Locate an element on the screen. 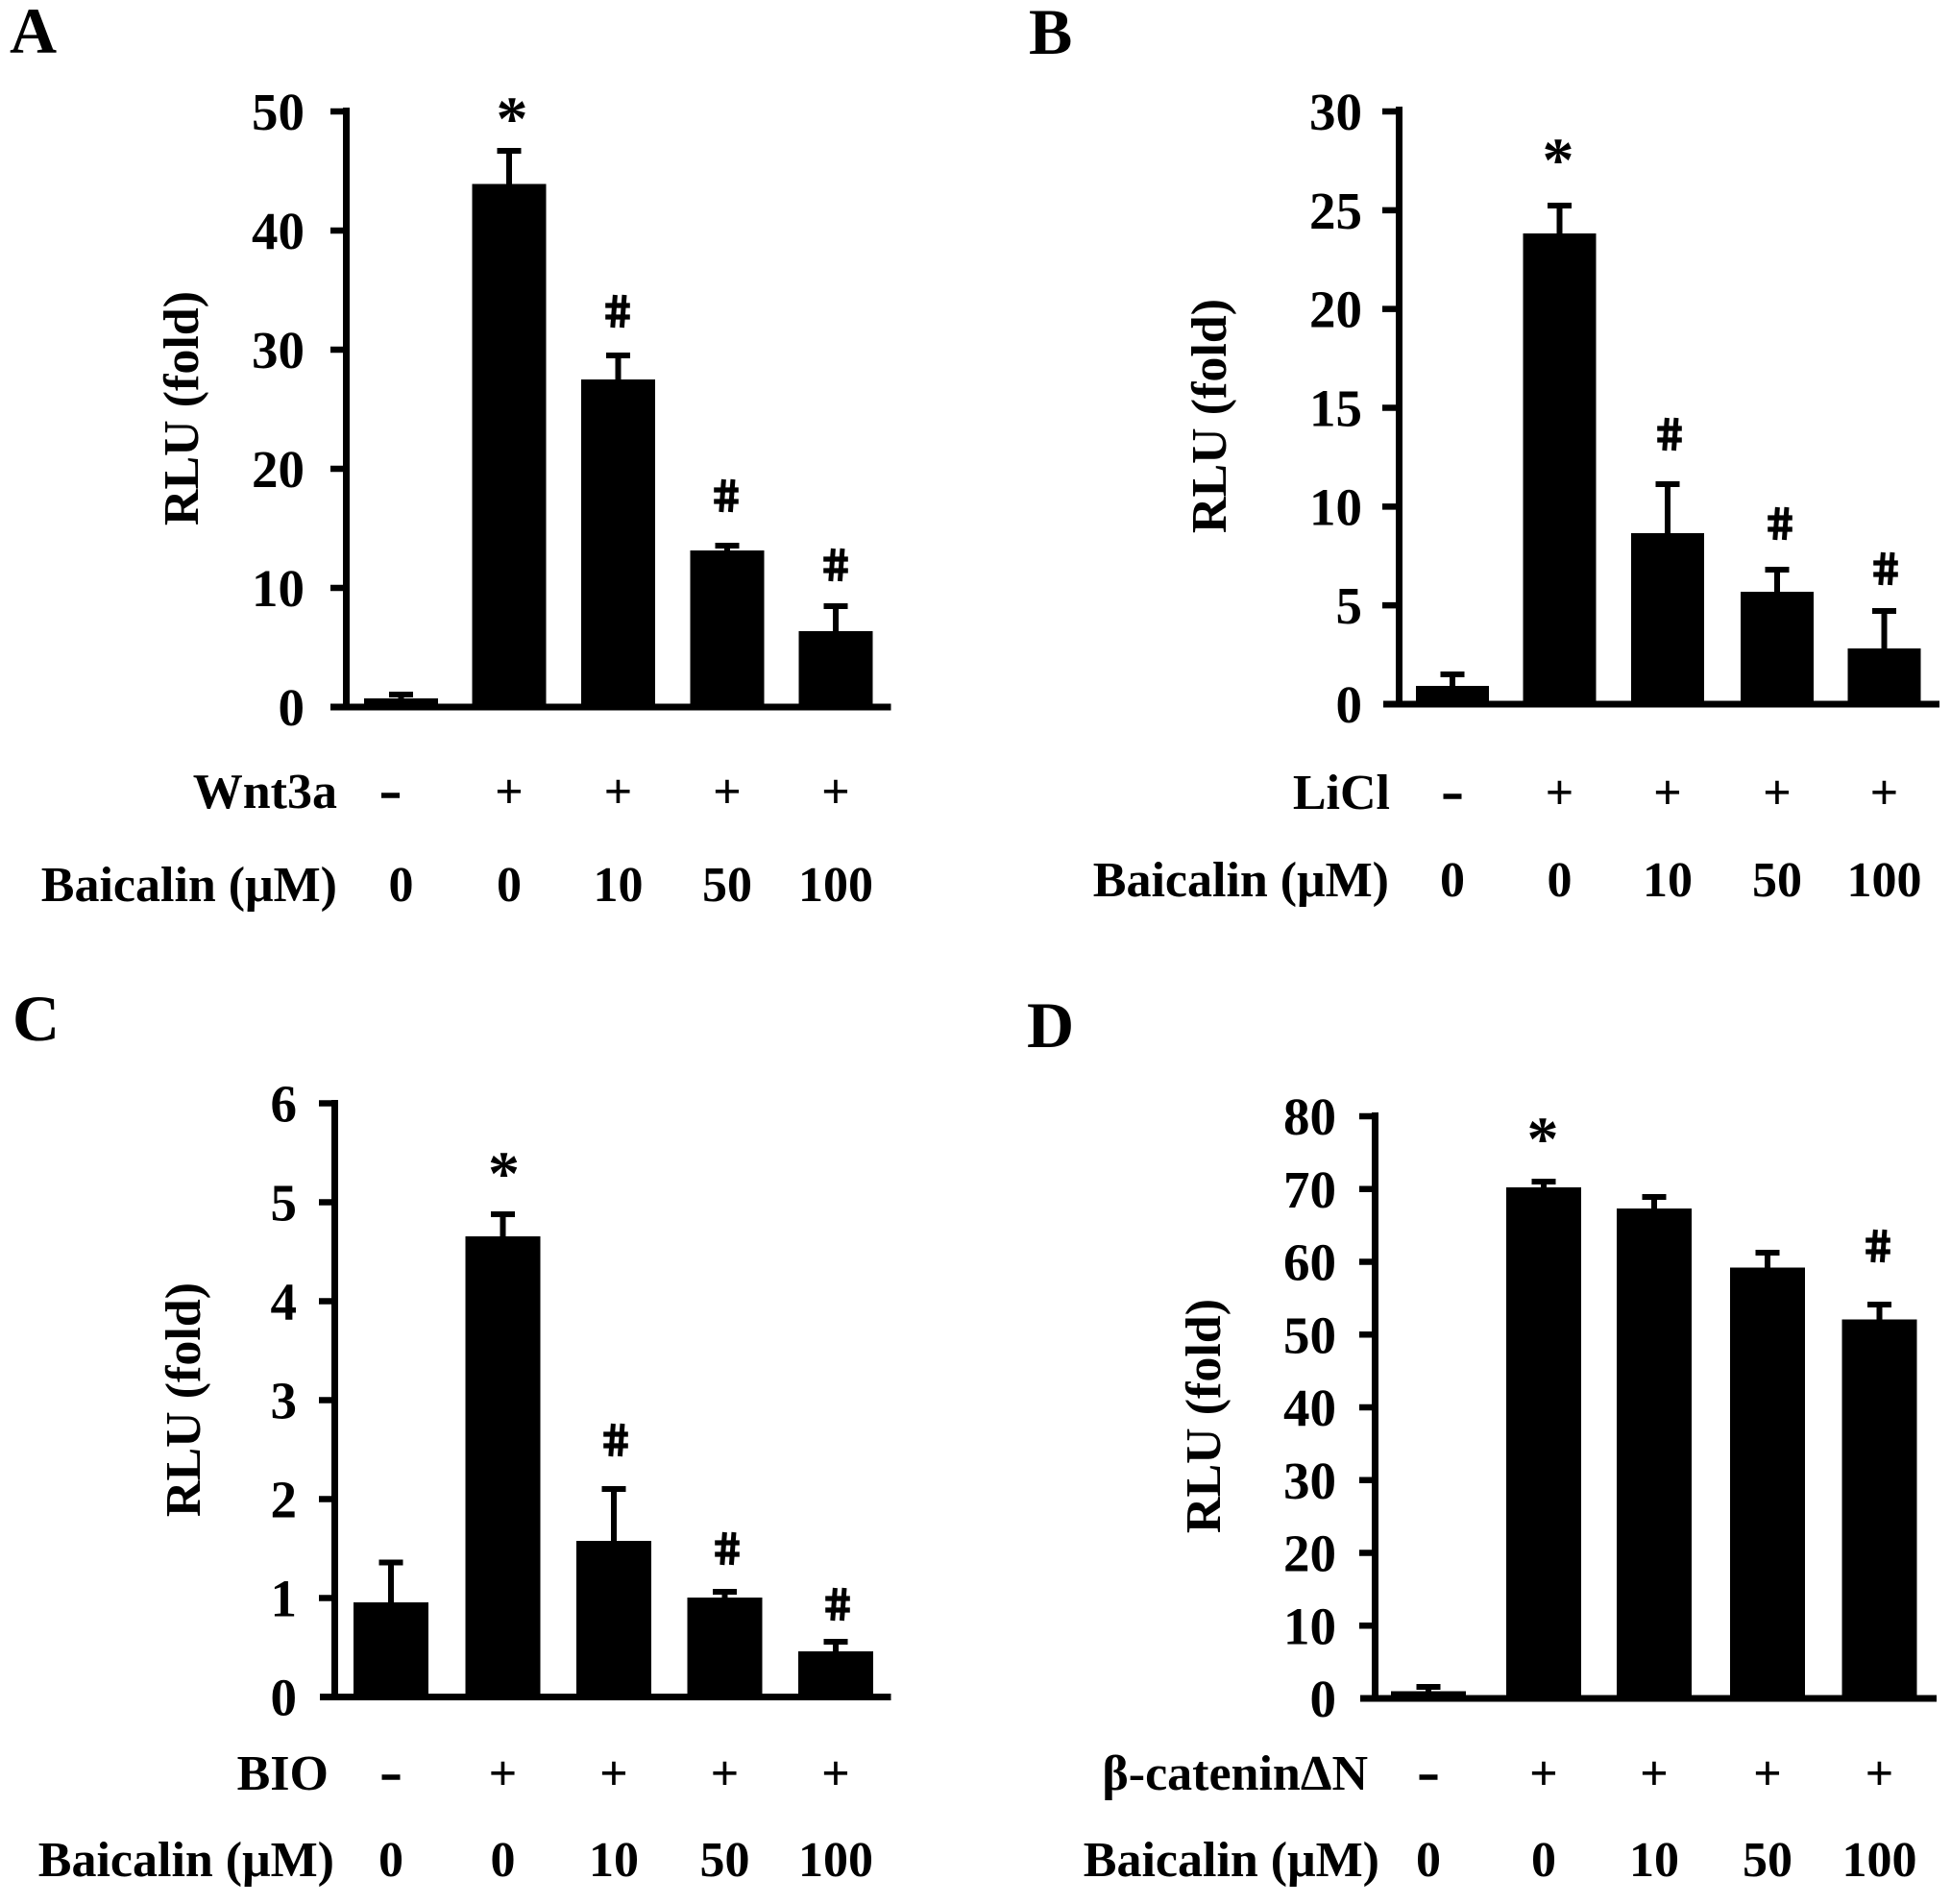 This screenshot has height=1904, width=1951. svg-text: LiCl is located at coordinates (1342, 793).